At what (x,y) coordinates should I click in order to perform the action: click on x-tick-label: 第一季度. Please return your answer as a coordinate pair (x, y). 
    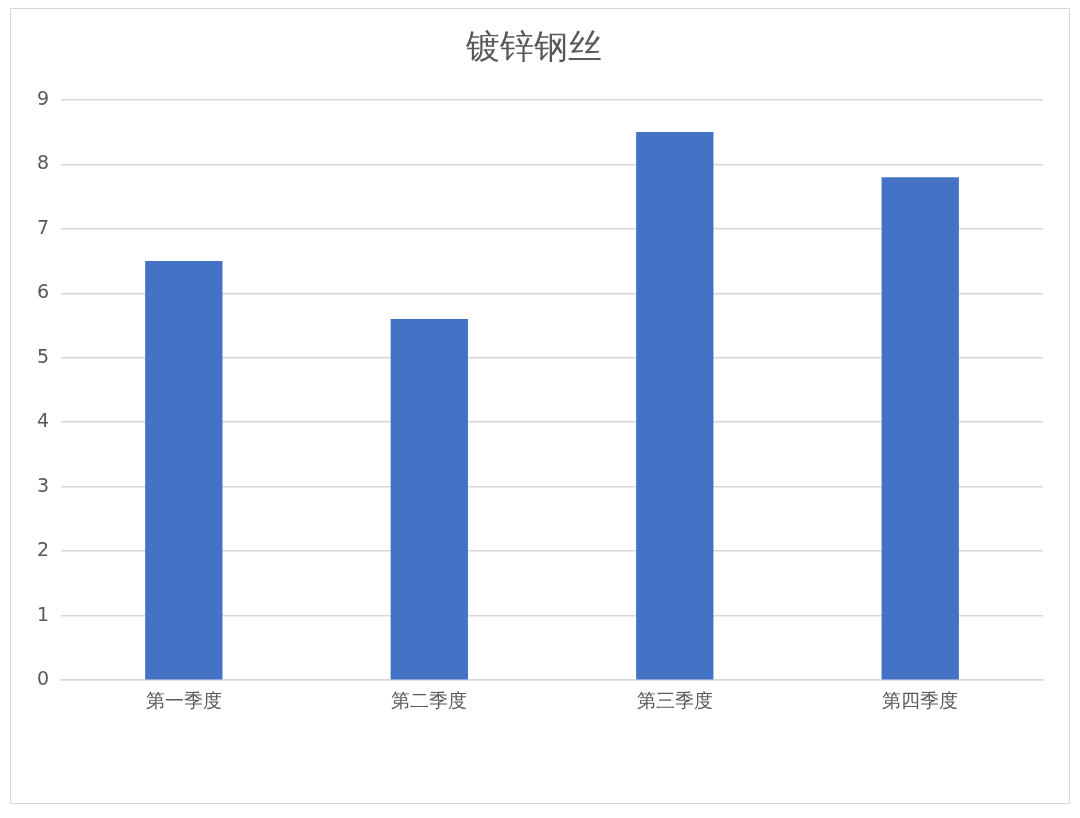
    Looking at the image, I should click on (183, 699).